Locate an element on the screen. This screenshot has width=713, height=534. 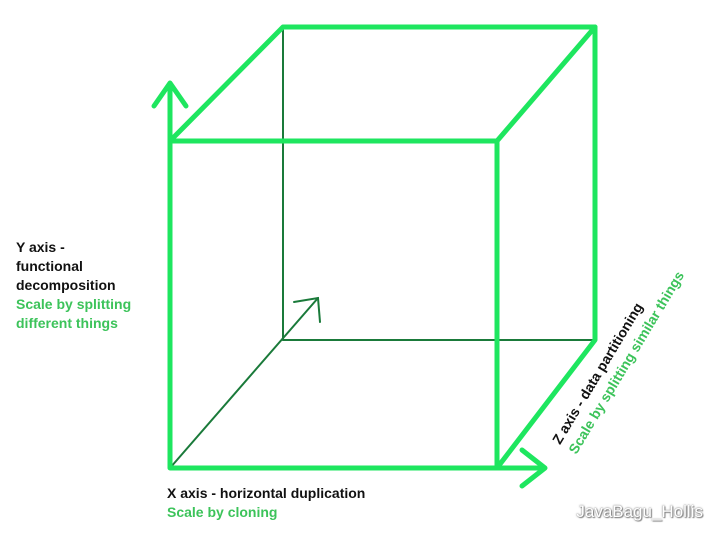
y-axis-title-line: Y axis - is located at coordinates (40, 247).